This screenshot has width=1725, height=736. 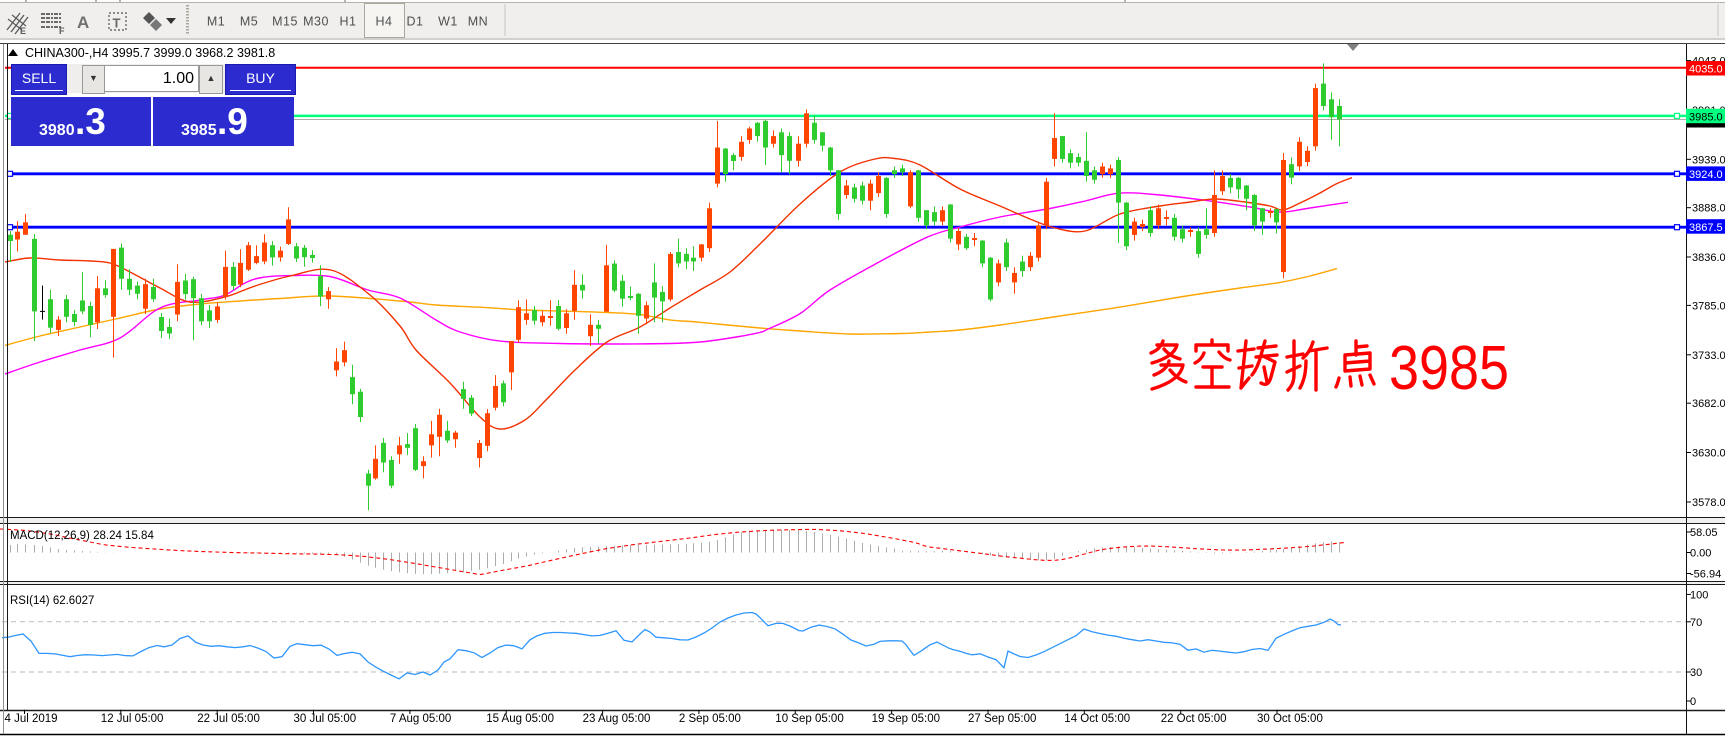 I want to click on svg-text: 3578.0, so click(x=1708, y=503).